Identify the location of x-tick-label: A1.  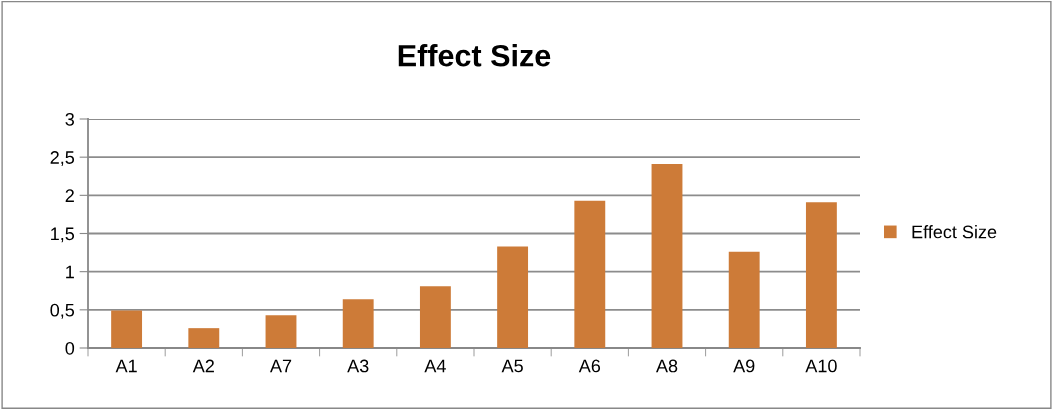
(126, 366).